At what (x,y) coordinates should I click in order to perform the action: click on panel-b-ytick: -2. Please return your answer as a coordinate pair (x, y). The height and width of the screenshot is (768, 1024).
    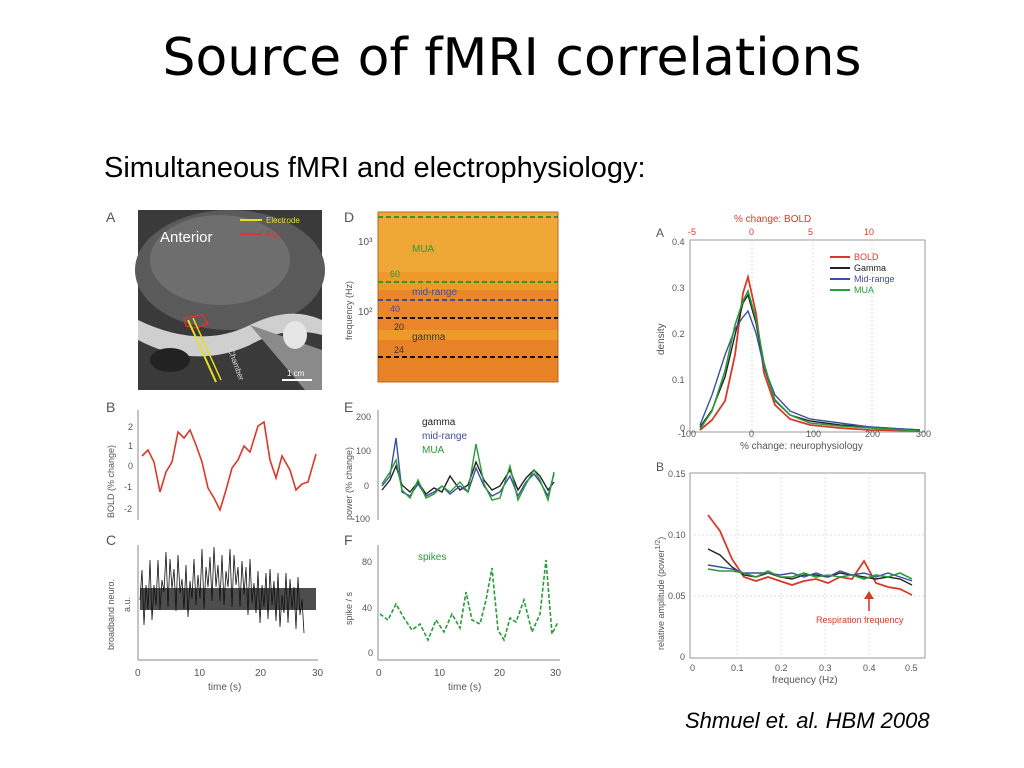
    Looking at the image, I should click on (128, 509).